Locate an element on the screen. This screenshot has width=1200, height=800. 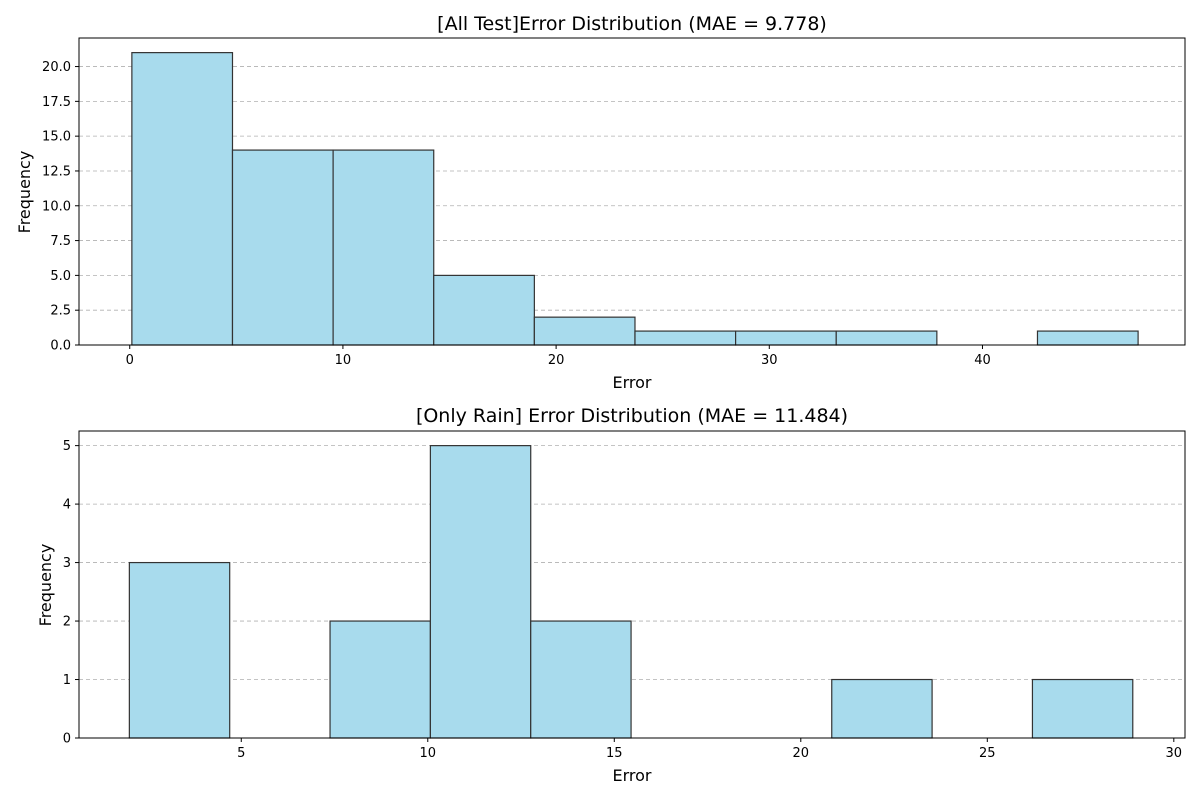
x-ticks: 0 10 20 30 40 is located at coordinates (558, 356).